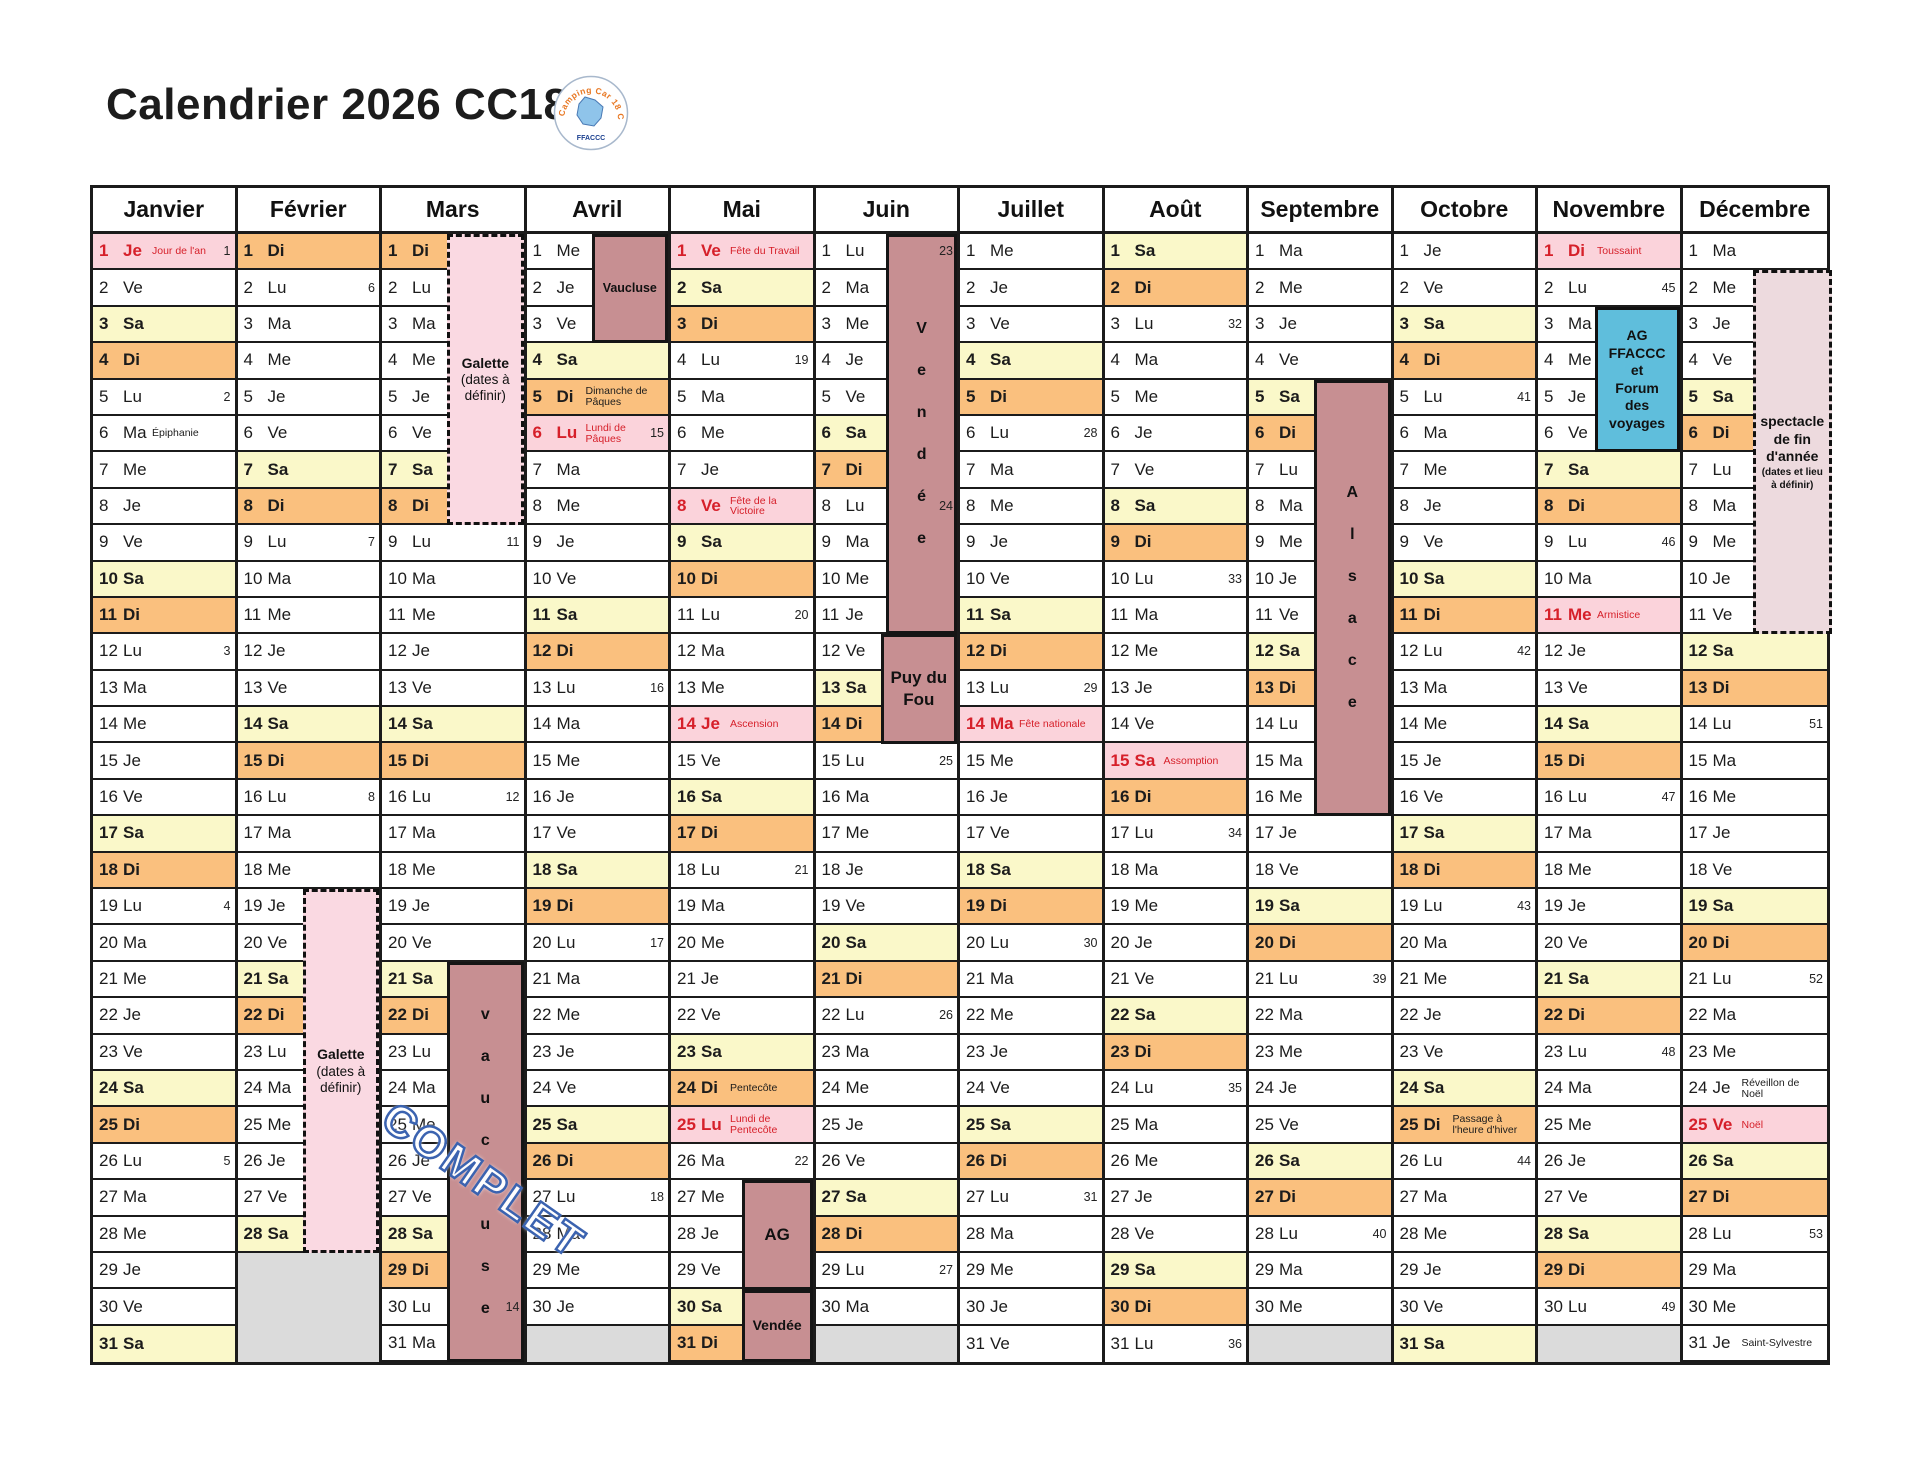 The width and height of the screenshot is (1920, 1480). What do you see at coordinates (1524, 906) in the screenshot?
I see `week-number: 43` at bounding box center [1524, 906].